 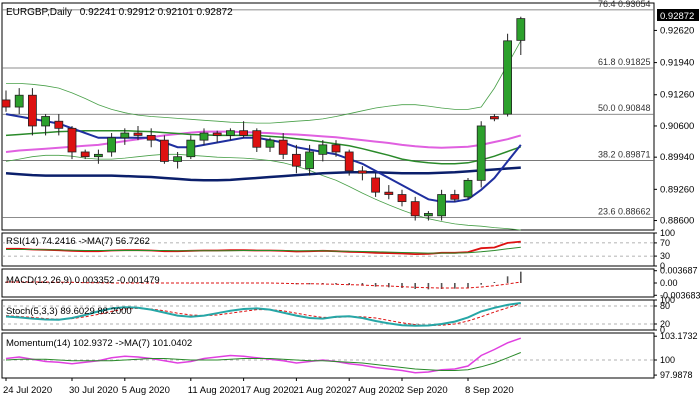 What do you see at coordinates (489, 390) in the screenshot?
I see `time-tick-label: 8 Sep 2020` at bounding box center [489, 390].